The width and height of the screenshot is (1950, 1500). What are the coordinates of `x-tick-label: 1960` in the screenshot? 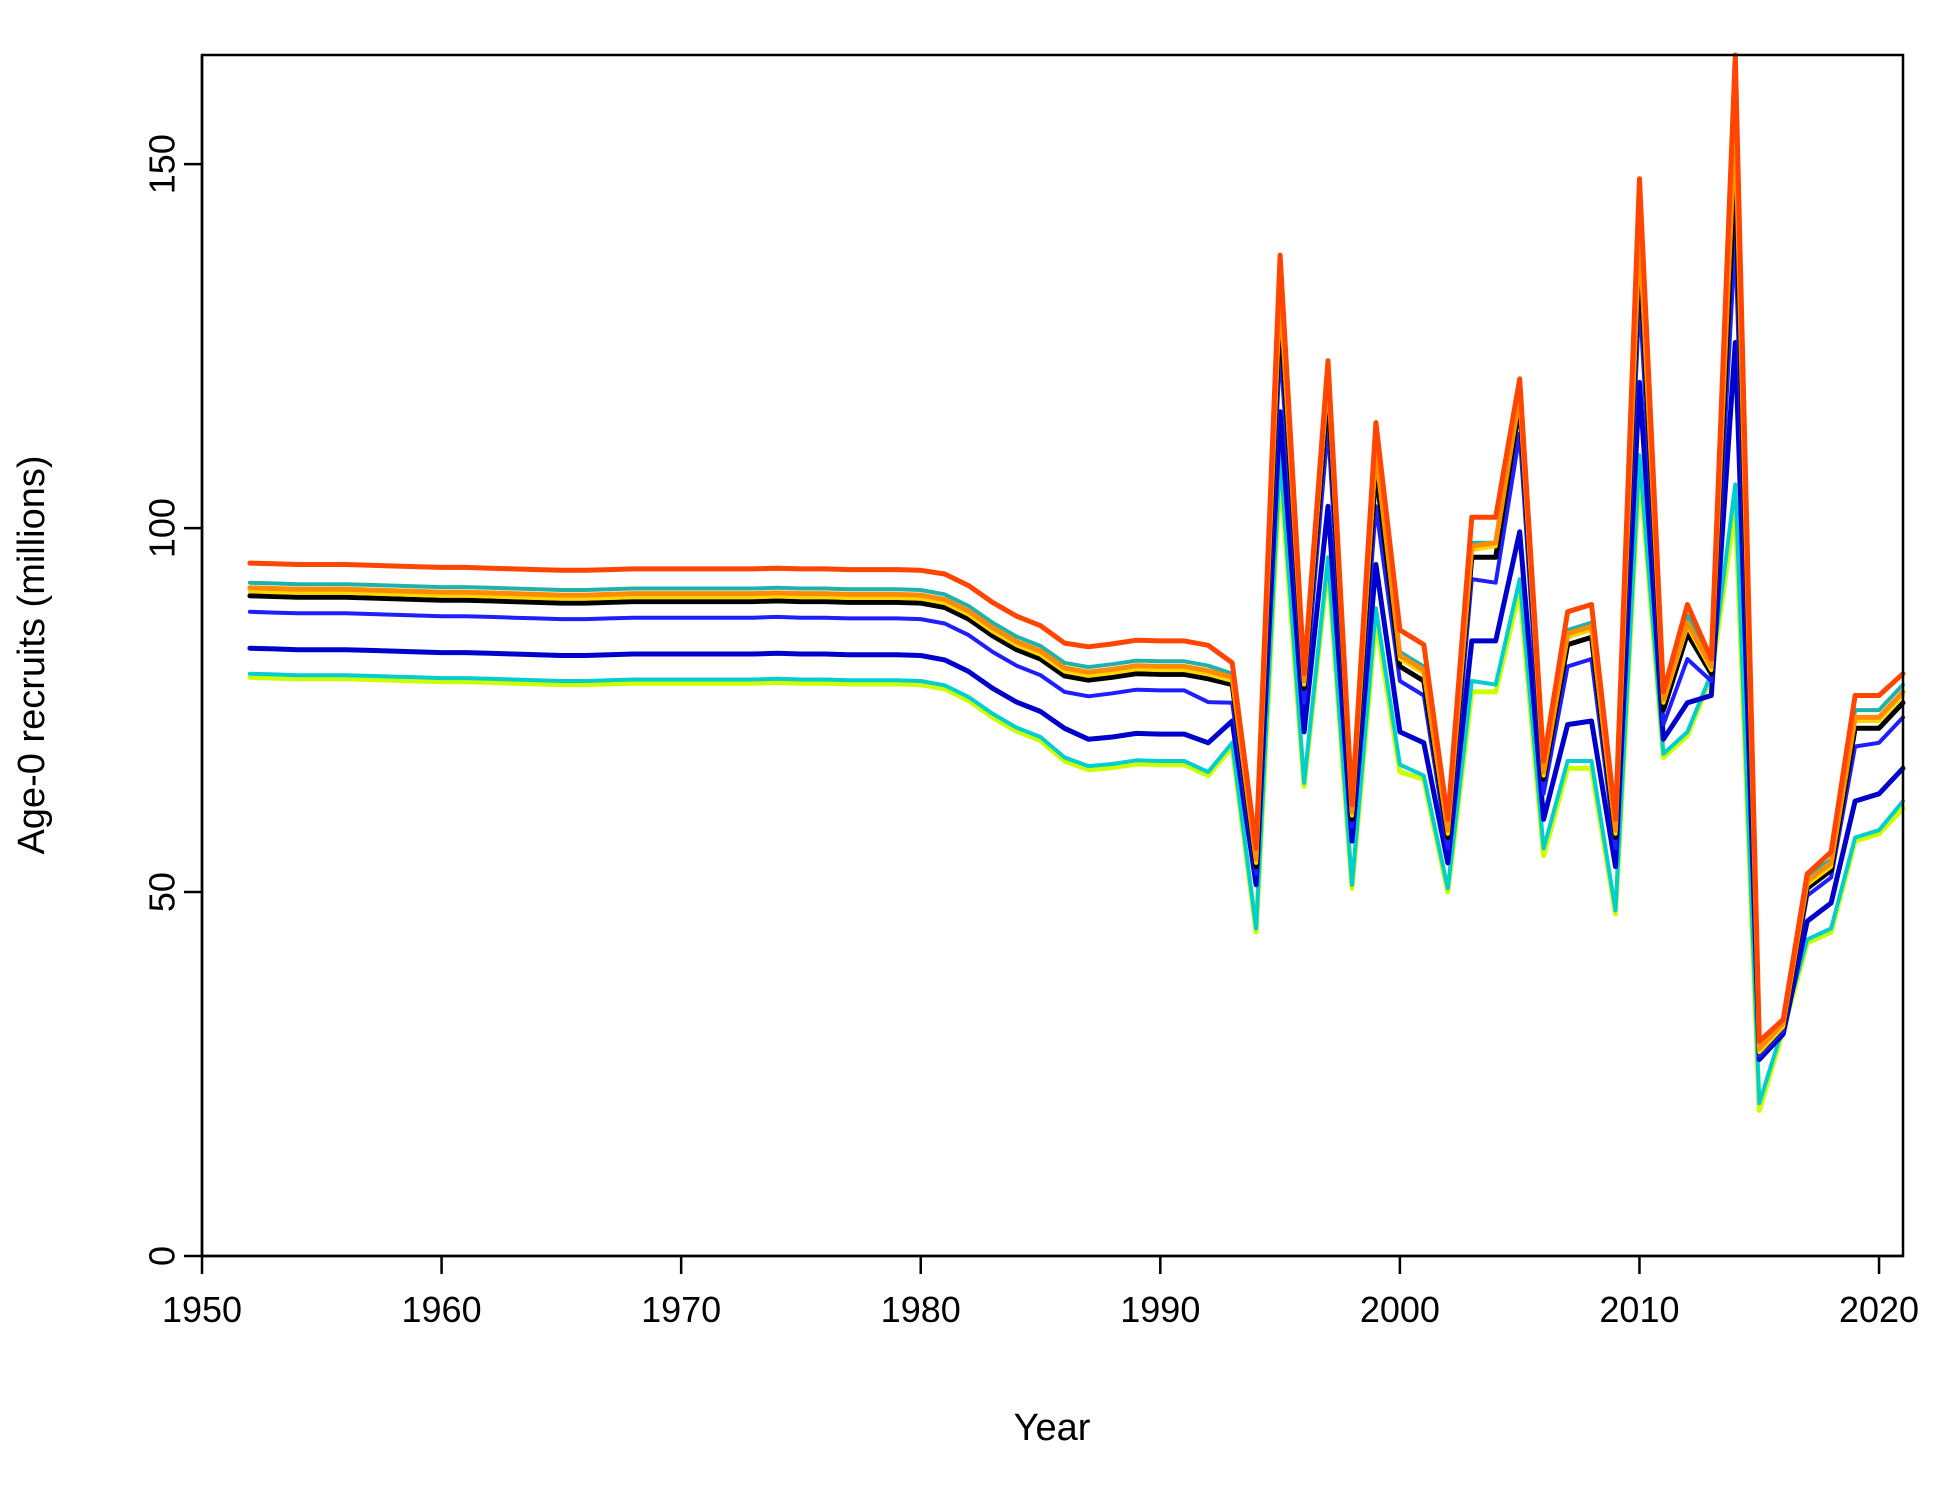 It's located at (442, 1309).